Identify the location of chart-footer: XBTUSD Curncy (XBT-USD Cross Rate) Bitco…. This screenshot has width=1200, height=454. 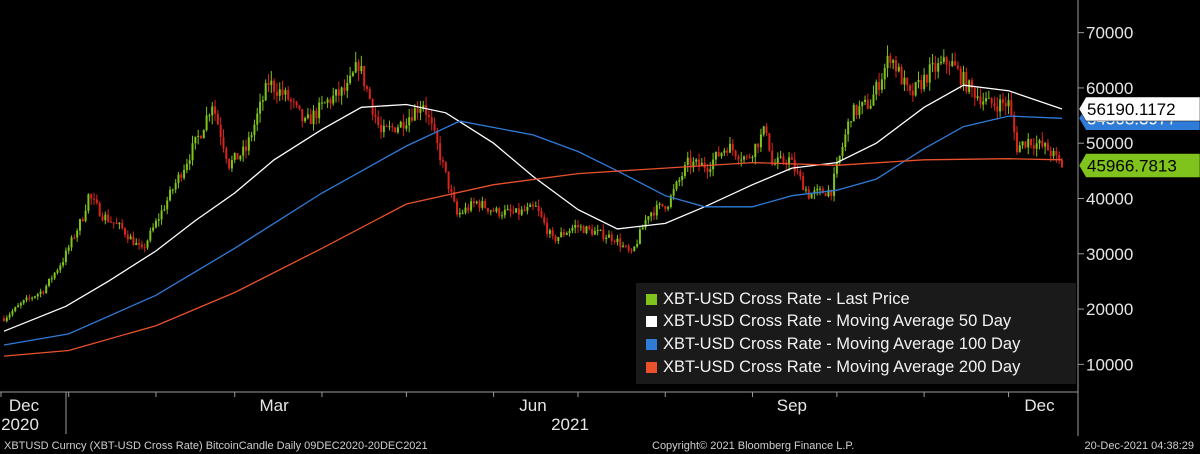
(600, 445).